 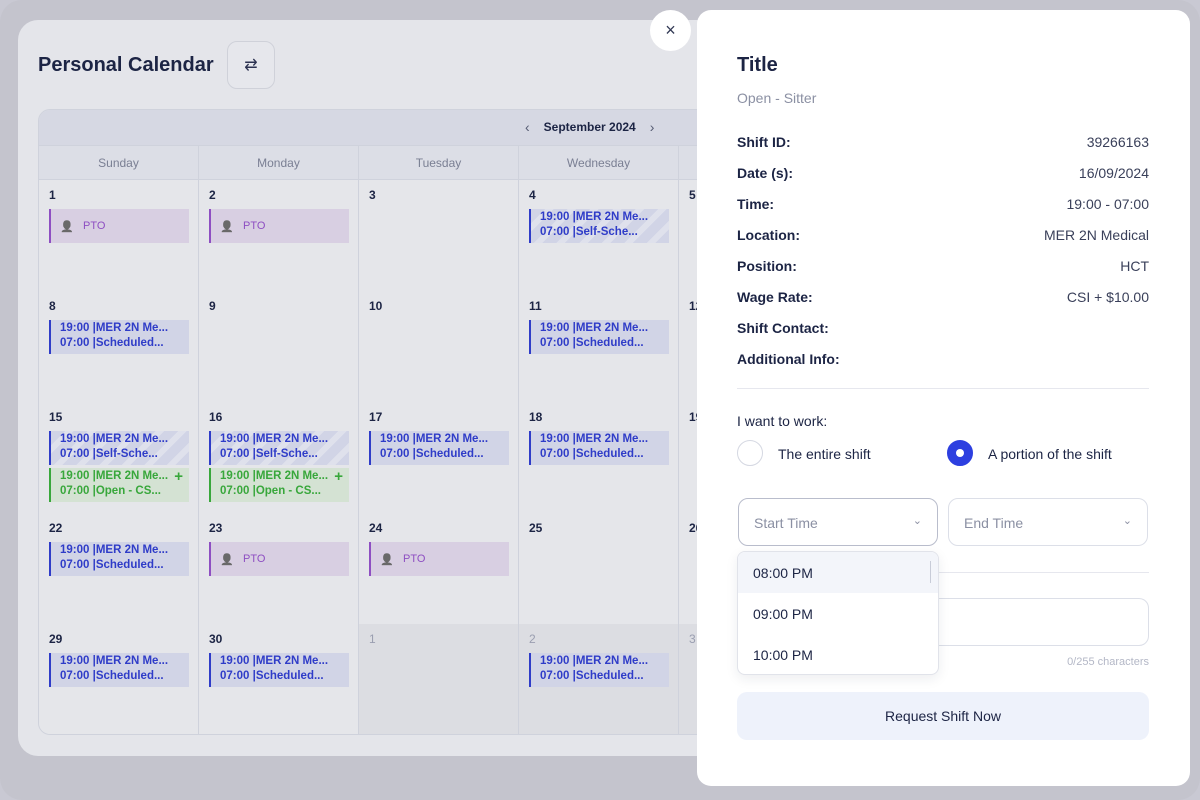 I want to click on calendar-day-cell: 1, so click(x=439, y=679).